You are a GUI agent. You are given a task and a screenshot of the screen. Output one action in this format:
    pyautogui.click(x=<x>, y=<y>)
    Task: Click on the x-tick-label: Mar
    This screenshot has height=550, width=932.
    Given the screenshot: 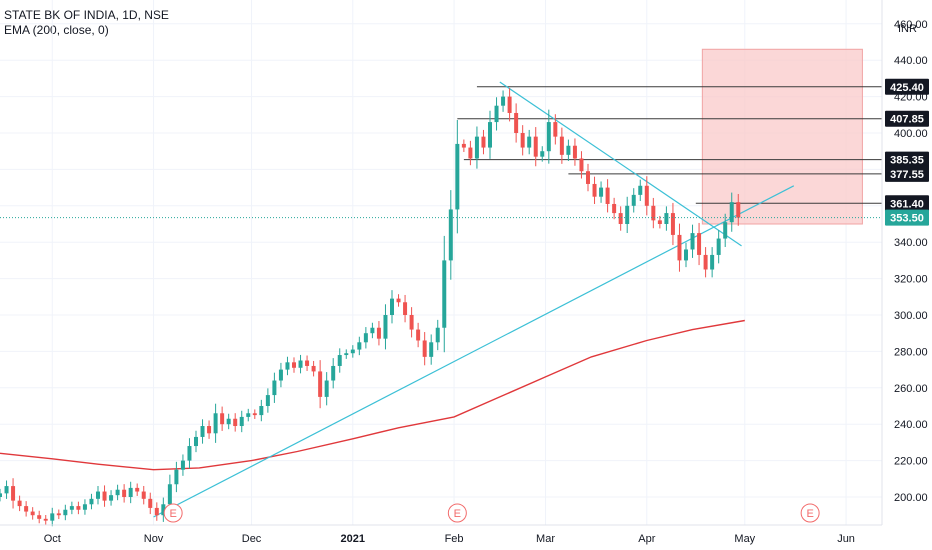 What is the action you would take?
    pyautogui.click(x=545, y=539)
    